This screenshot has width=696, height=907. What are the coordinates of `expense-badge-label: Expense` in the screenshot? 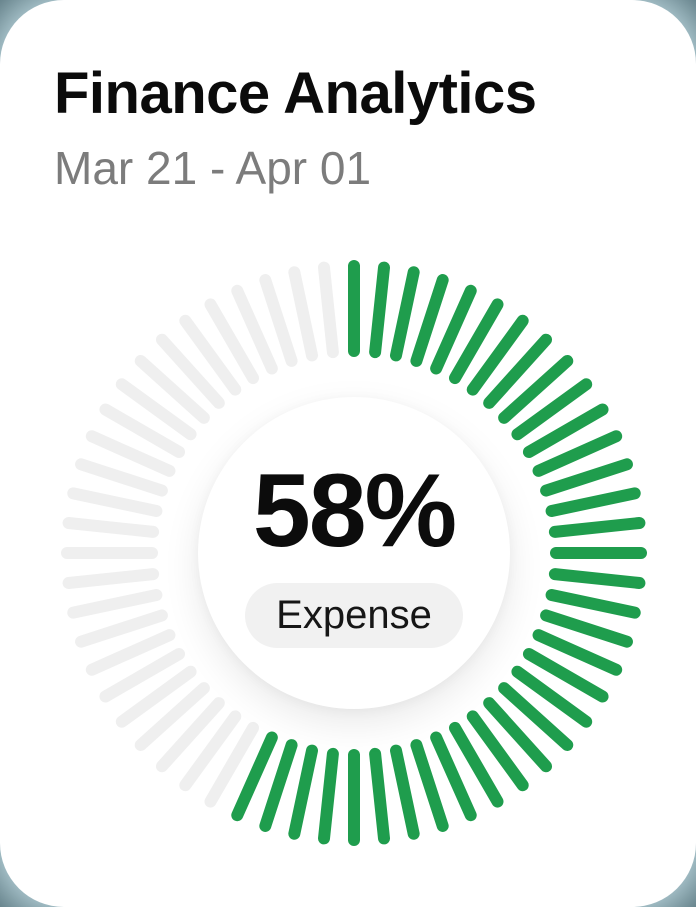 It's located at (354, 614).